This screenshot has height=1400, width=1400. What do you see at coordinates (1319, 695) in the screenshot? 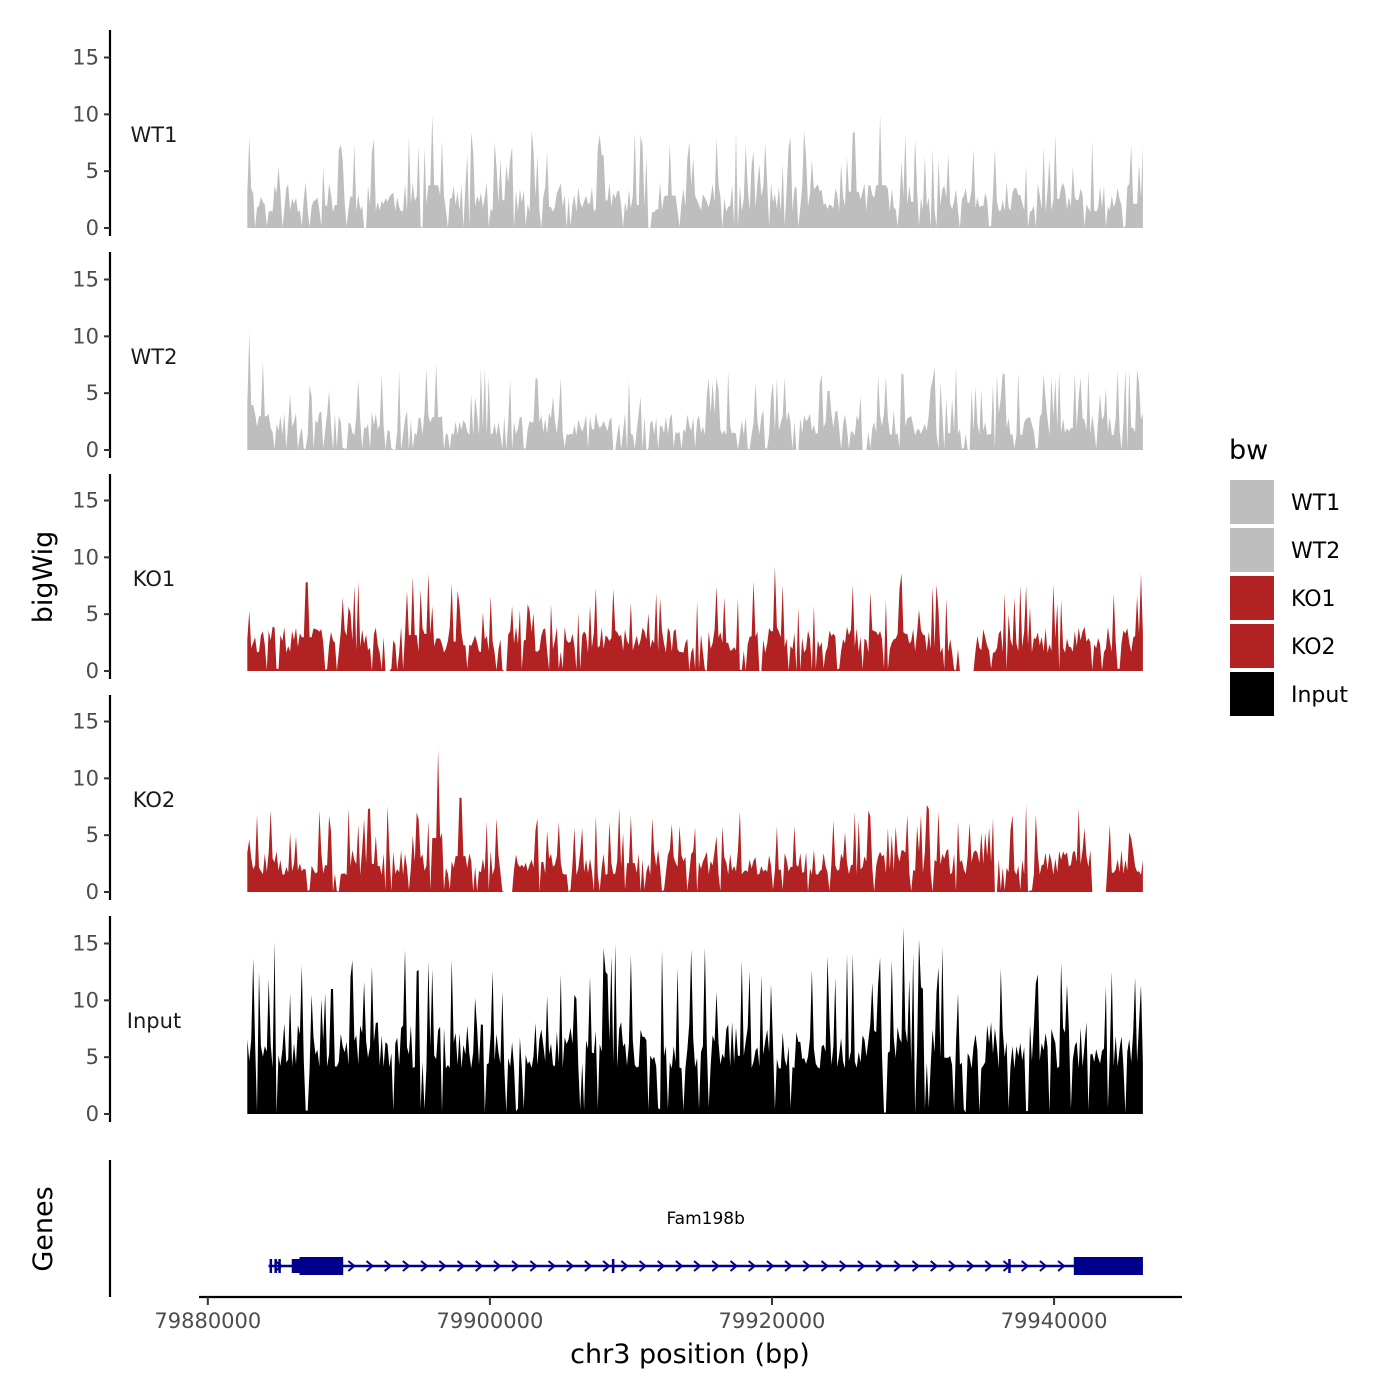
I see `legend-label: Input` at bounding box center [1319, 695].